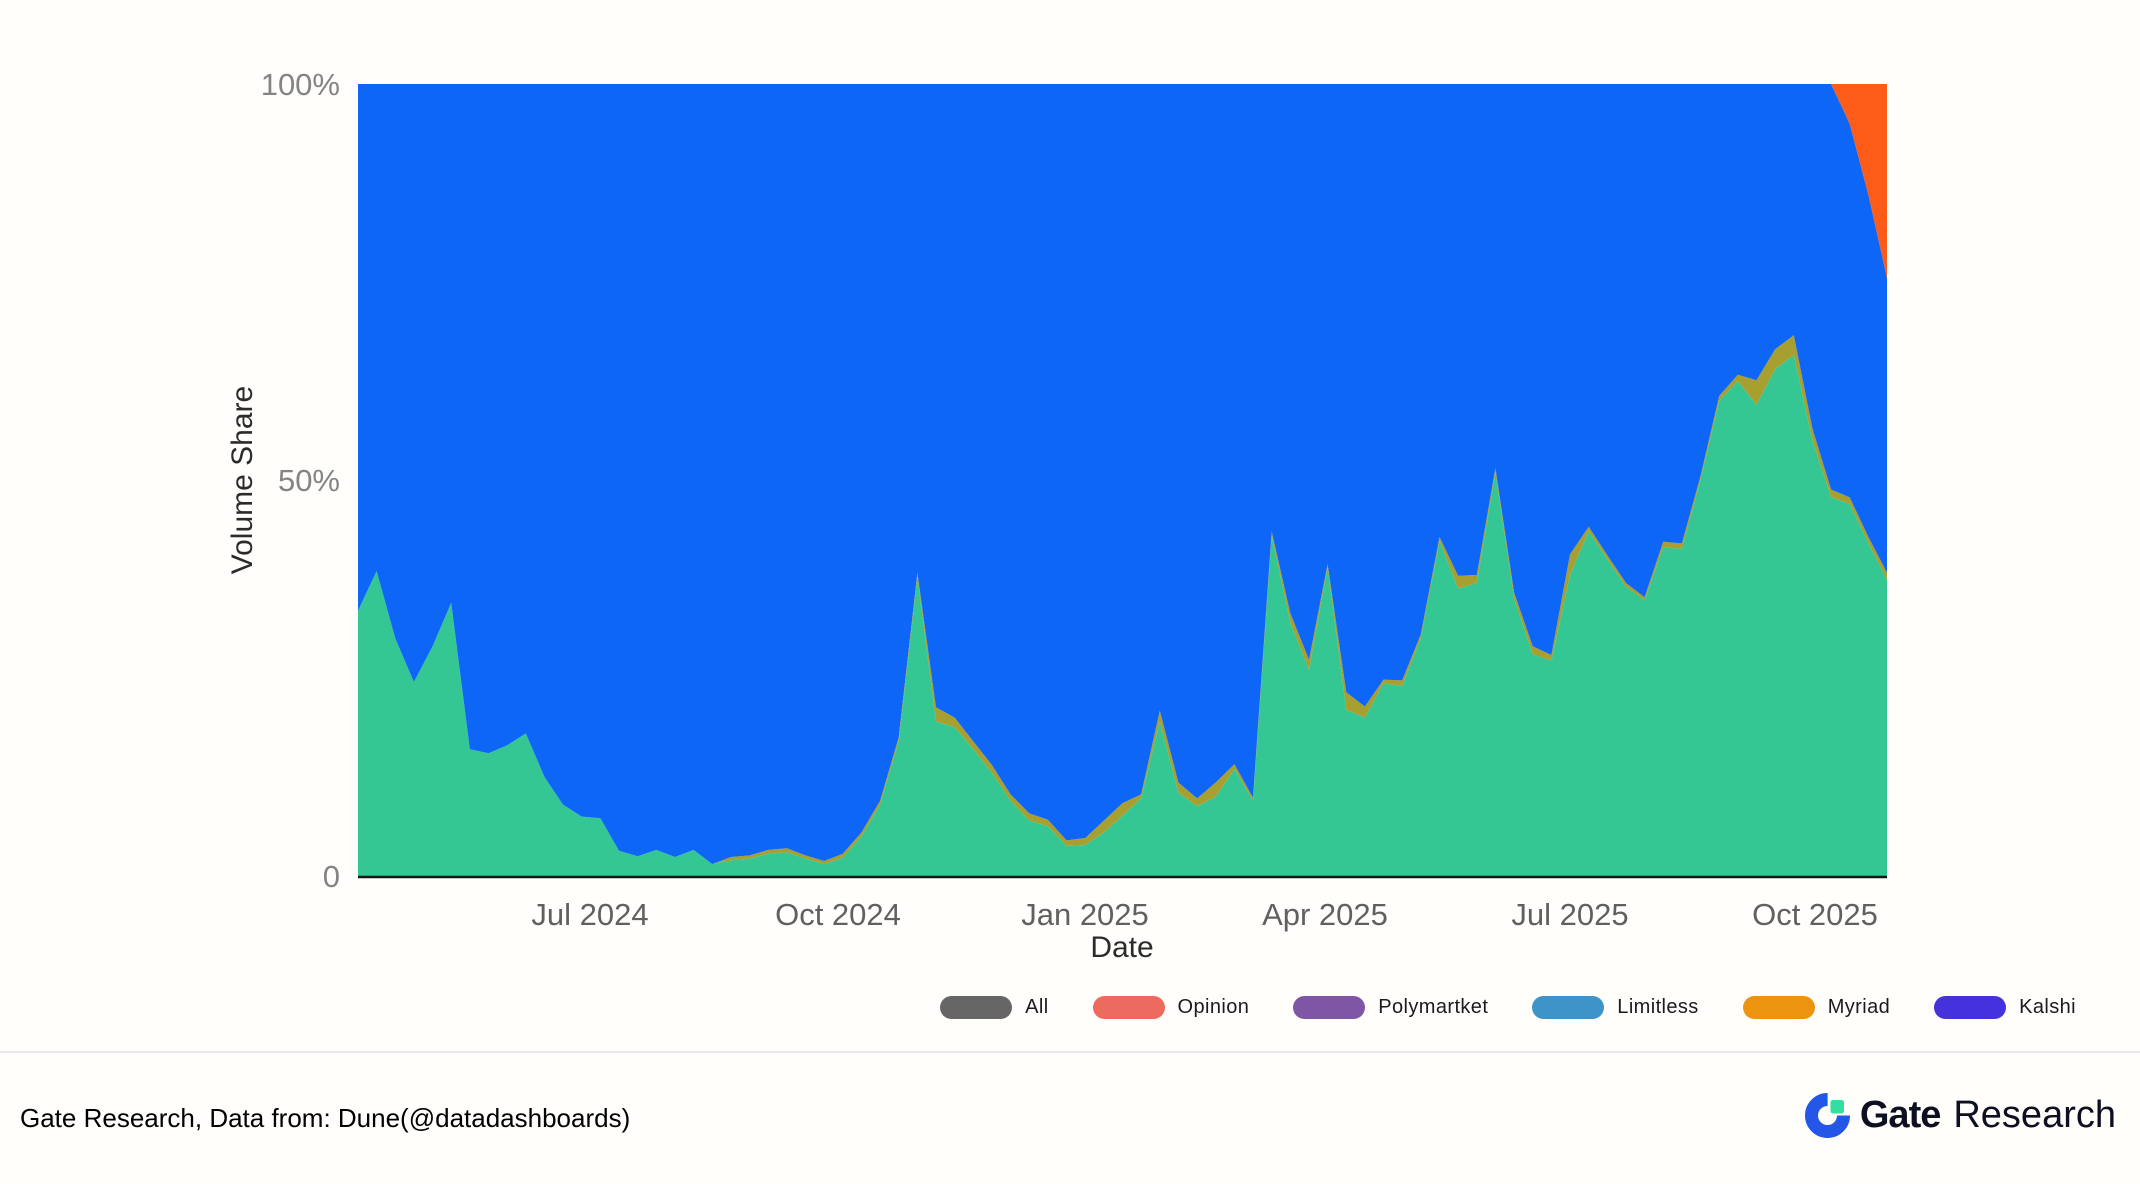 This screenshot has width=2140, height=1184. What do you see at coordinates (331, 876) in the screenshot?
I see `y-tick-label: 0` at bounding box center [331, 876].